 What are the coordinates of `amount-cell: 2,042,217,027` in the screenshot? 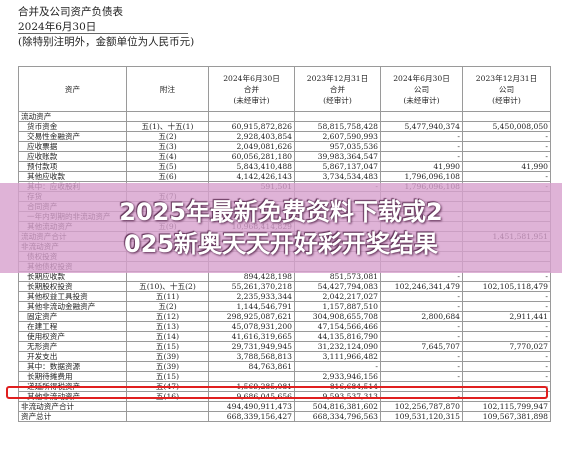 It's located at (337, 296).